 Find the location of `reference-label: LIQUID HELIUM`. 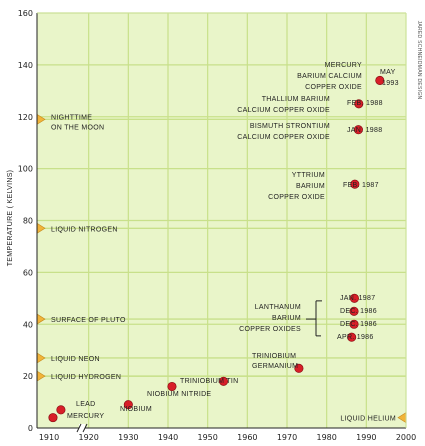

reference-label: LIQUID HELIUM is located at coordinates (368, 419).